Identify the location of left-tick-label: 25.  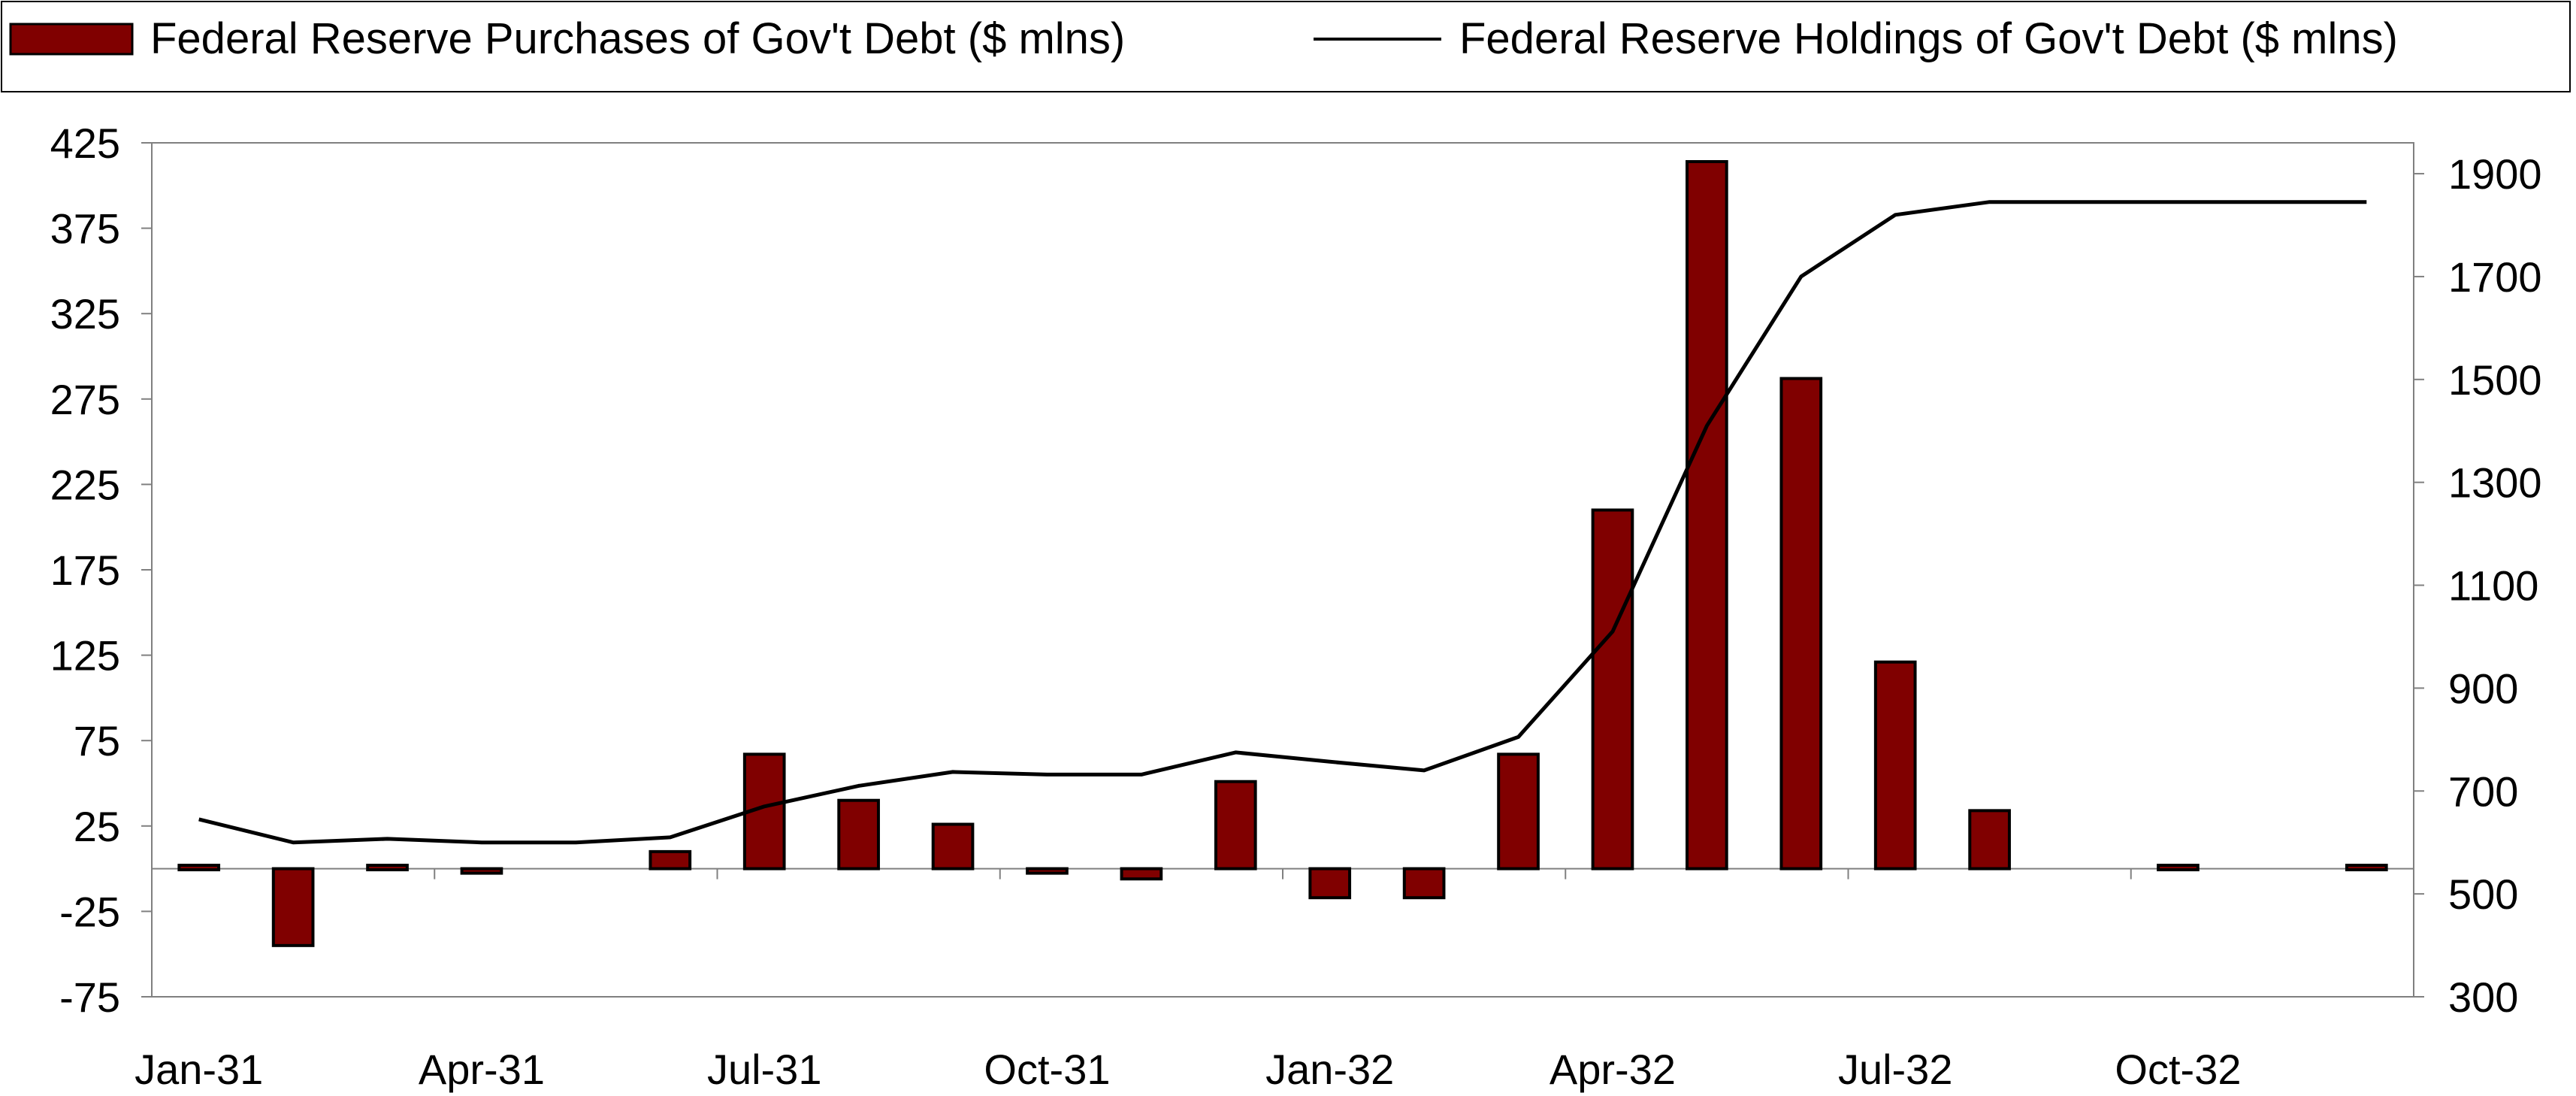
(97, 826).